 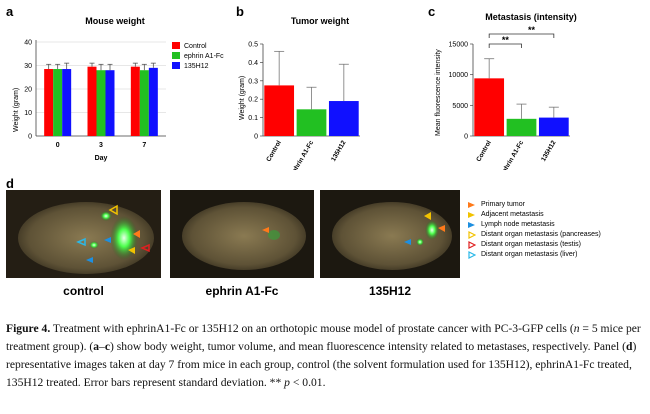 What do you see at coordinates (320, 21) in the screenshot?
I see `chart-b-title: Tumor weight` at bounding box center [320, 21].